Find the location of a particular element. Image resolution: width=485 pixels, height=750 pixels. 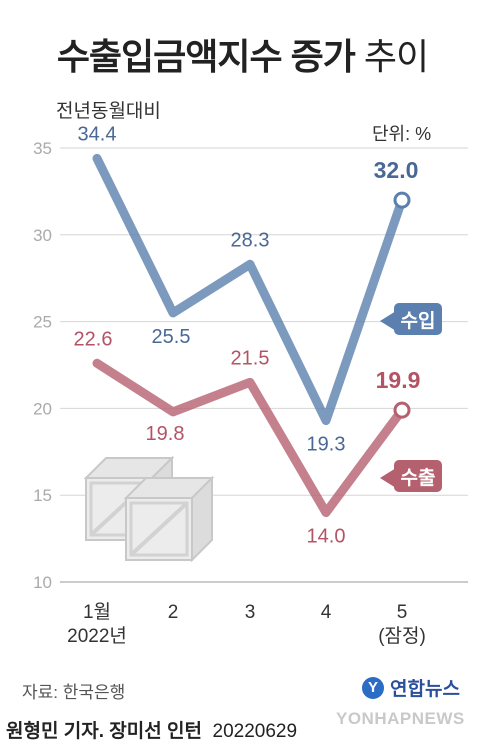

x-tick-label: (잠정) is located at coordinates (402, 636).